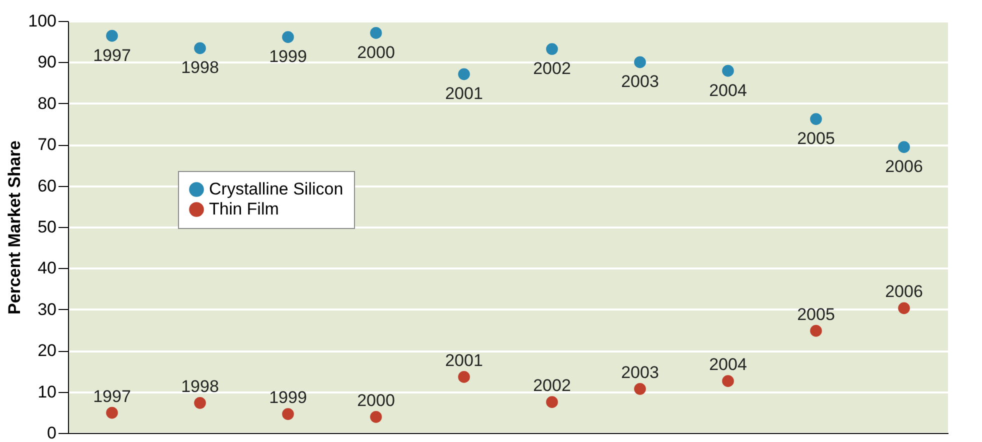  What do you see at coordinates (112, 396) in the screenshot?
I see `category-label: 1997` at bounding box center [112, 396].